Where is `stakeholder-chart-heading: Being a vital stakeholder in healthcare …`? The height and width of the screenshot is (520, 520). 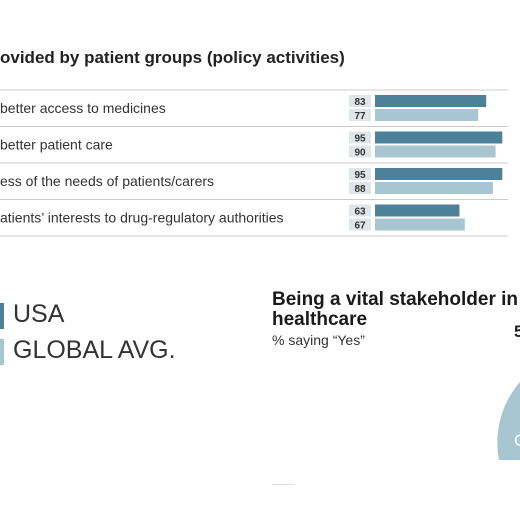 stakeholder-chart-heading: Being a vital stakeholder in healthcare … is located at coordinates (396, 319).